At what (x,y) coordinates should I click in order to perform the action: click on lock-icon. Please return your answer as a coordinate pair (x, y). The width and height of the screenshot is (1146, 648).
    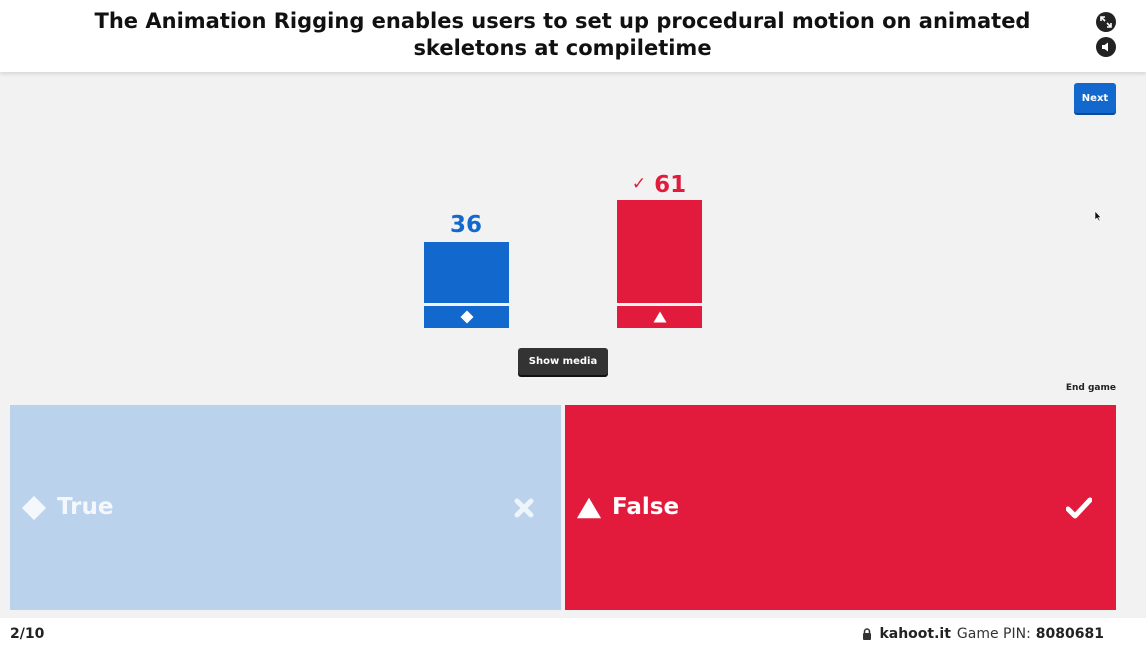
    Looking at the image, I should click on (867, 634).